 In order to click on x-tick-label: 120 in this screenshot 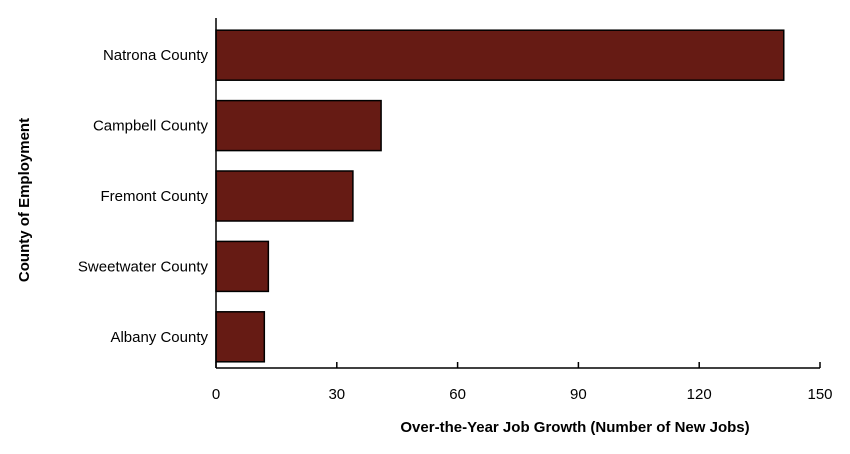, I will do `click(699, 394)`.